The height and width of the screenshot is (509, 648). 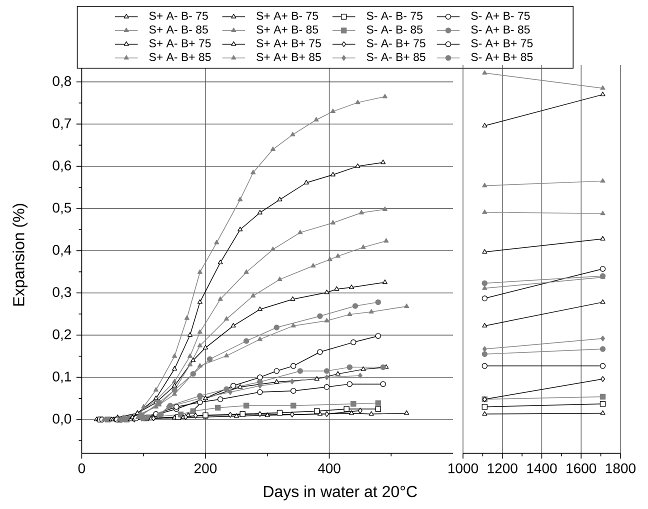 What do you see at coordinates (62, 293) in the screenshot?
I see `y-tick-label: 0,3` at bounding box center [62, 293].